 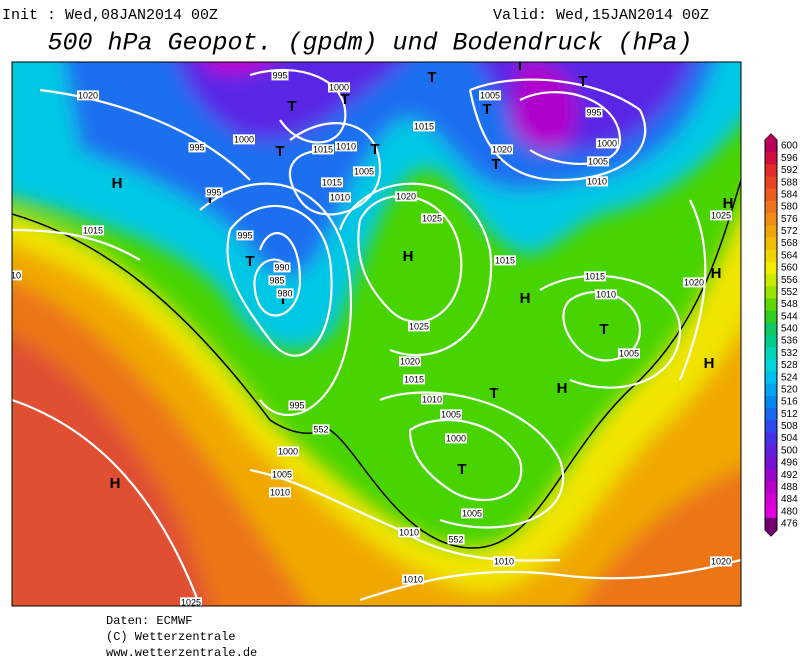 I want to click on init-time: Init : Wed,08JAN2014 00Z, so click(x=110, y=15).